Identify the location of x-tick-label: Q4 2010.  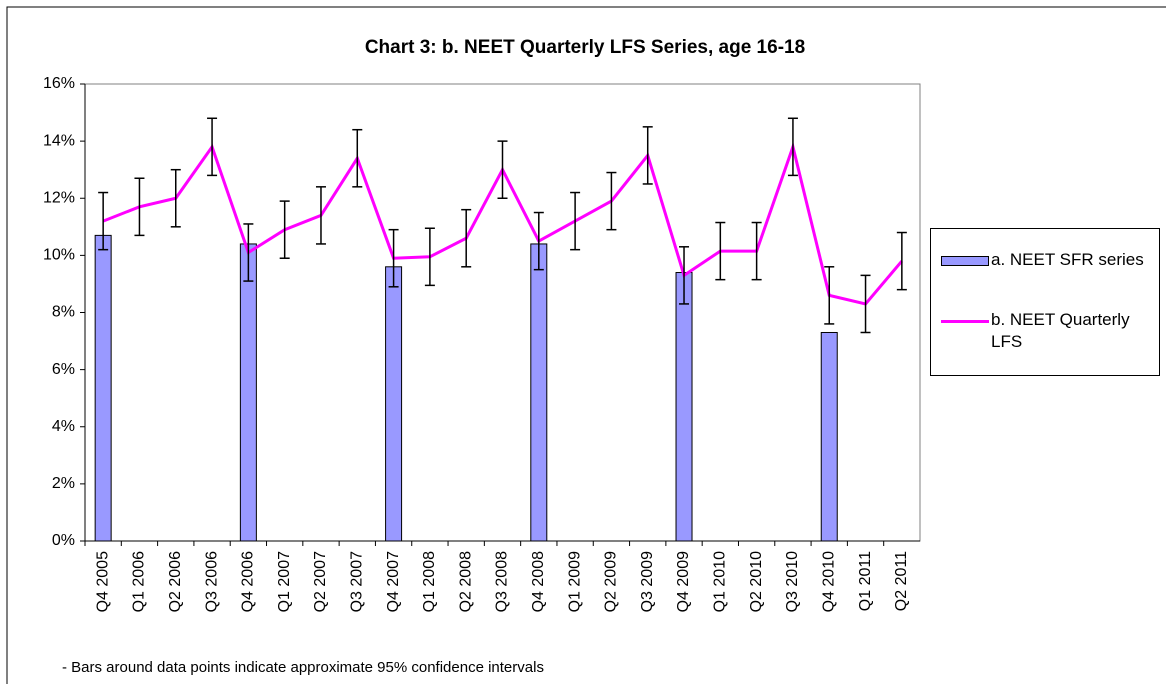
(828, 581).